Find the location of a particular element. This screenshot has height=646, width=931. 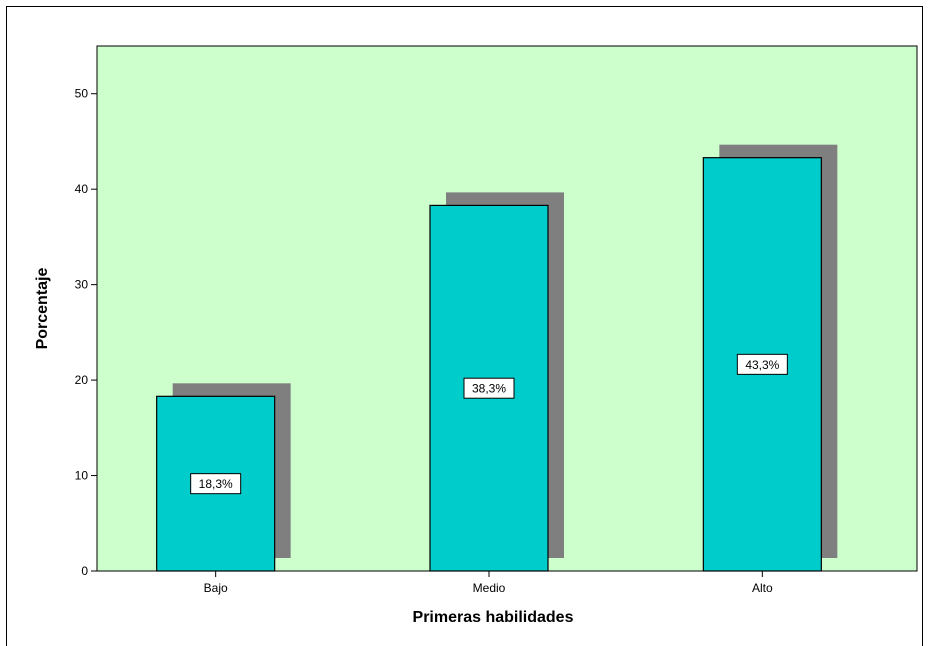

data-label-1: 38,3% is located at coordinates (489, 389).